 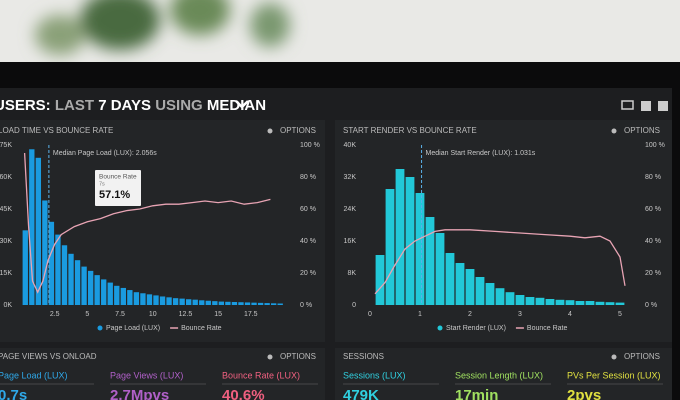 What do you see at coordinates (105, 153) in the screenshot?
I see `median-label: Median Page Load (LUX): 2.056s` at bounding box center [105, 153].